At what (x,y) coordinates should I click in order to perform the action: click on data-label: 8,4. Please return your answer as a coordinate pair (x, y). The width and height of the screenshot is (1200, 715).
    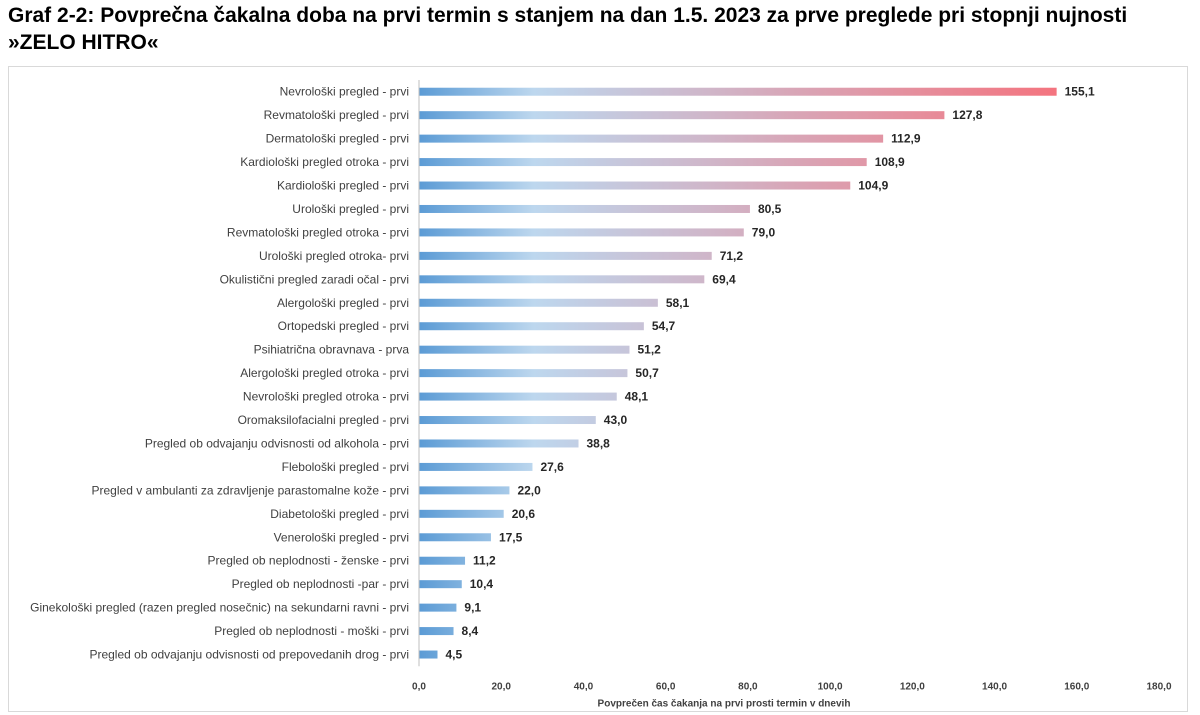
    Looking at the image, I should click on (470, 631).